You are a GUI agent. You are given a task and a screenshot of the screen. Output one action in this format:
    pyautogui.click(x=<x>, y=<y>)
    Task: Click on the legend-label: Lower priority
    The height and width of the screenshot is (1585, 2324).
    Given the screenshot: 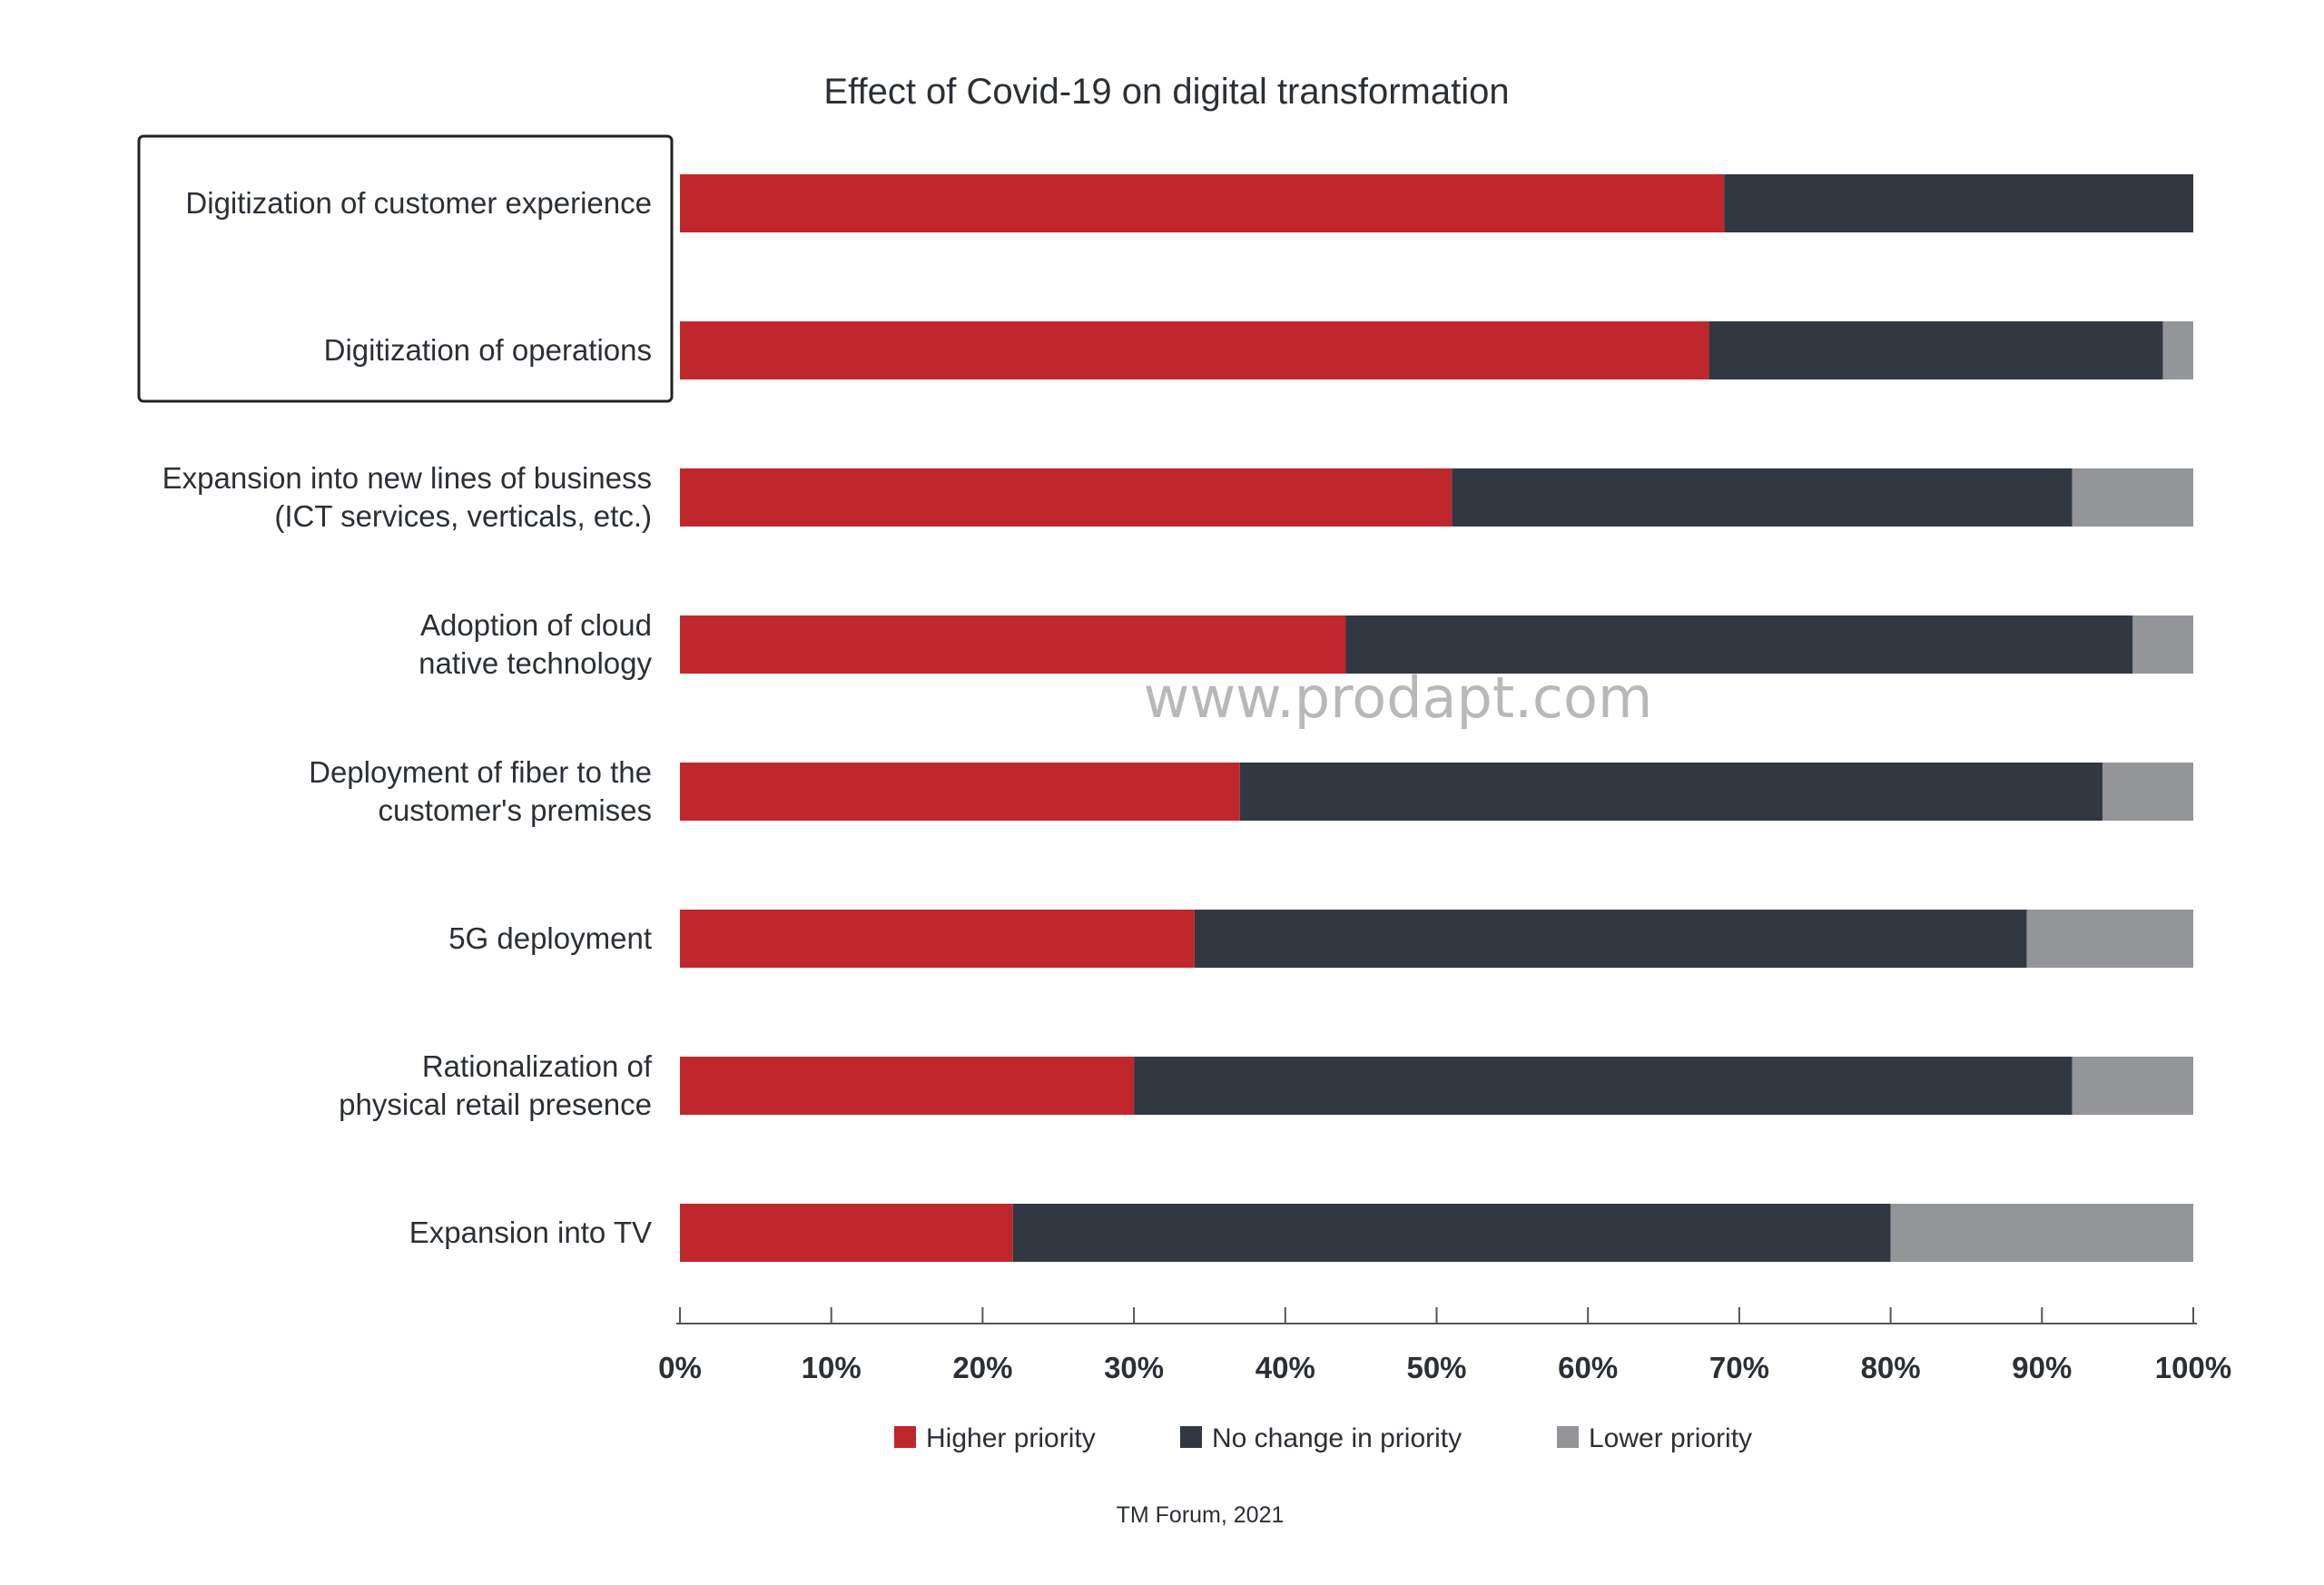 What is the action you would take?
    pyautogui.click(x=1670, y=1438)
    